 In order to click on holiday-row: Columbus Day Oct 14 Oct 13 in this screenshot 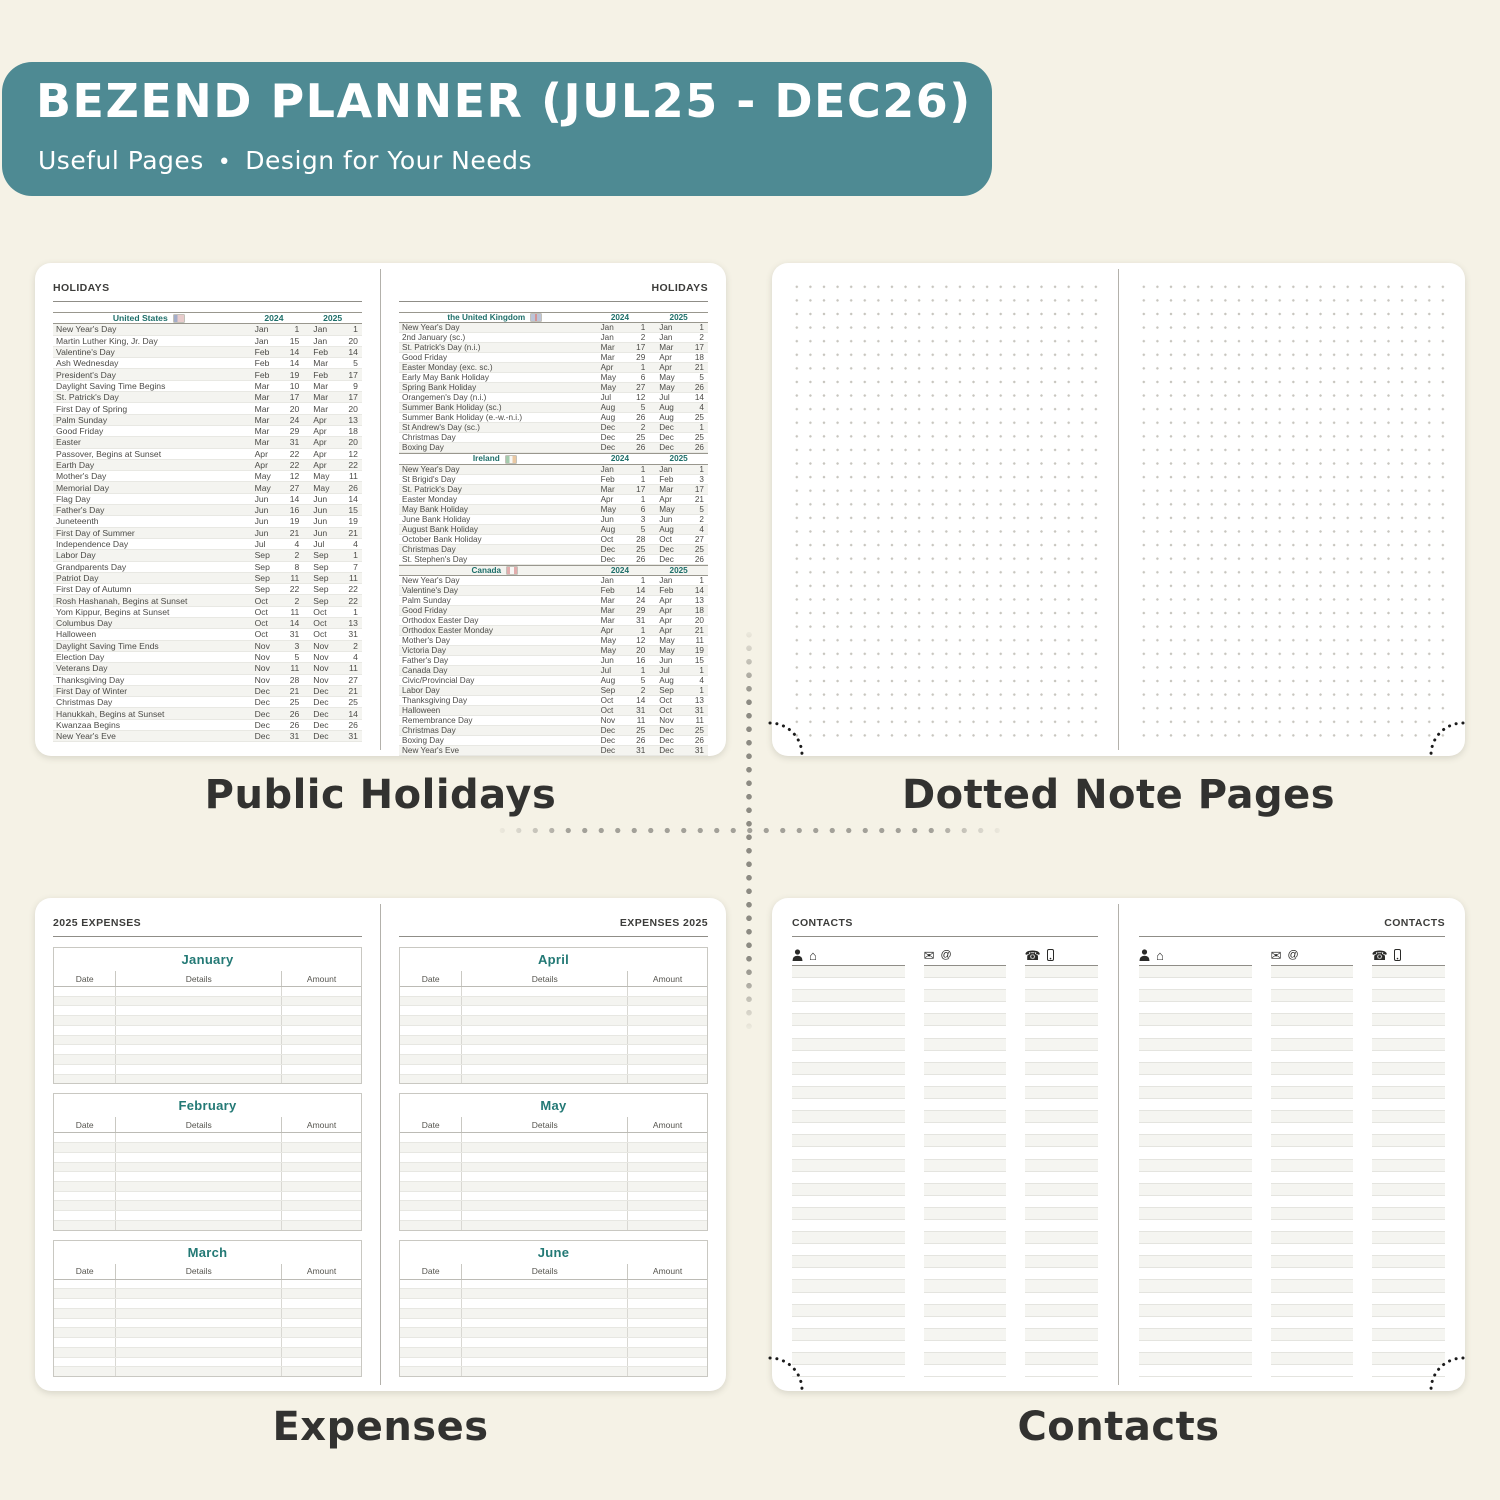, I will do `click(207, 624)`.